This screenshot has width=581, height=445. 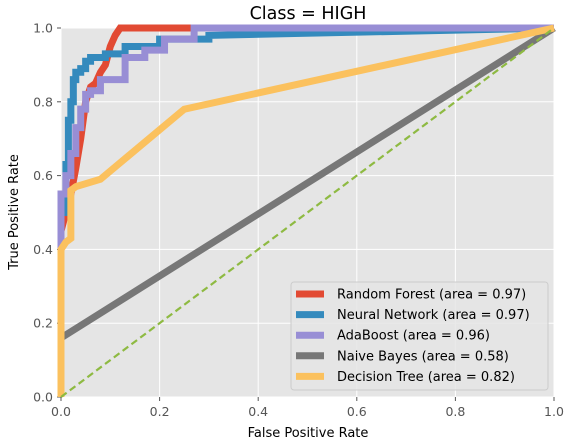 What do you see at coordinates (47, 213) in the screenshot?
I see `y-axis-ticks: 0.0 0.2 0.4 0.6 0.8 1.0` at bounding box center [47, 213].